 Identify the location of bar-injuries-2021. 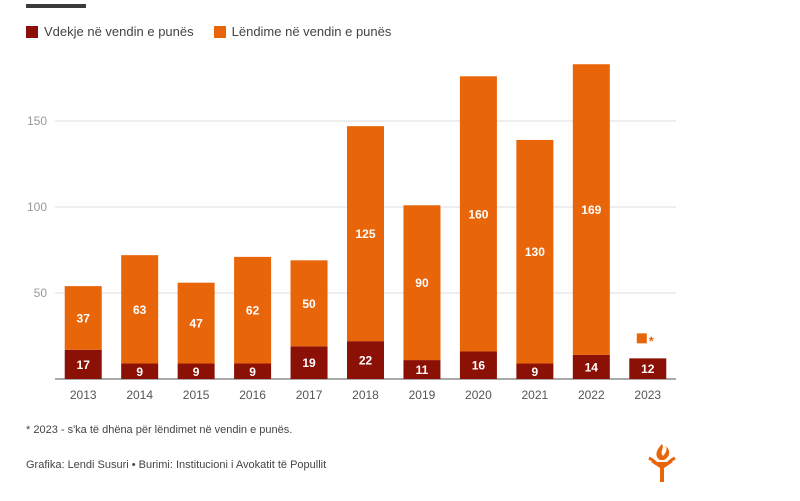
(535, 251).